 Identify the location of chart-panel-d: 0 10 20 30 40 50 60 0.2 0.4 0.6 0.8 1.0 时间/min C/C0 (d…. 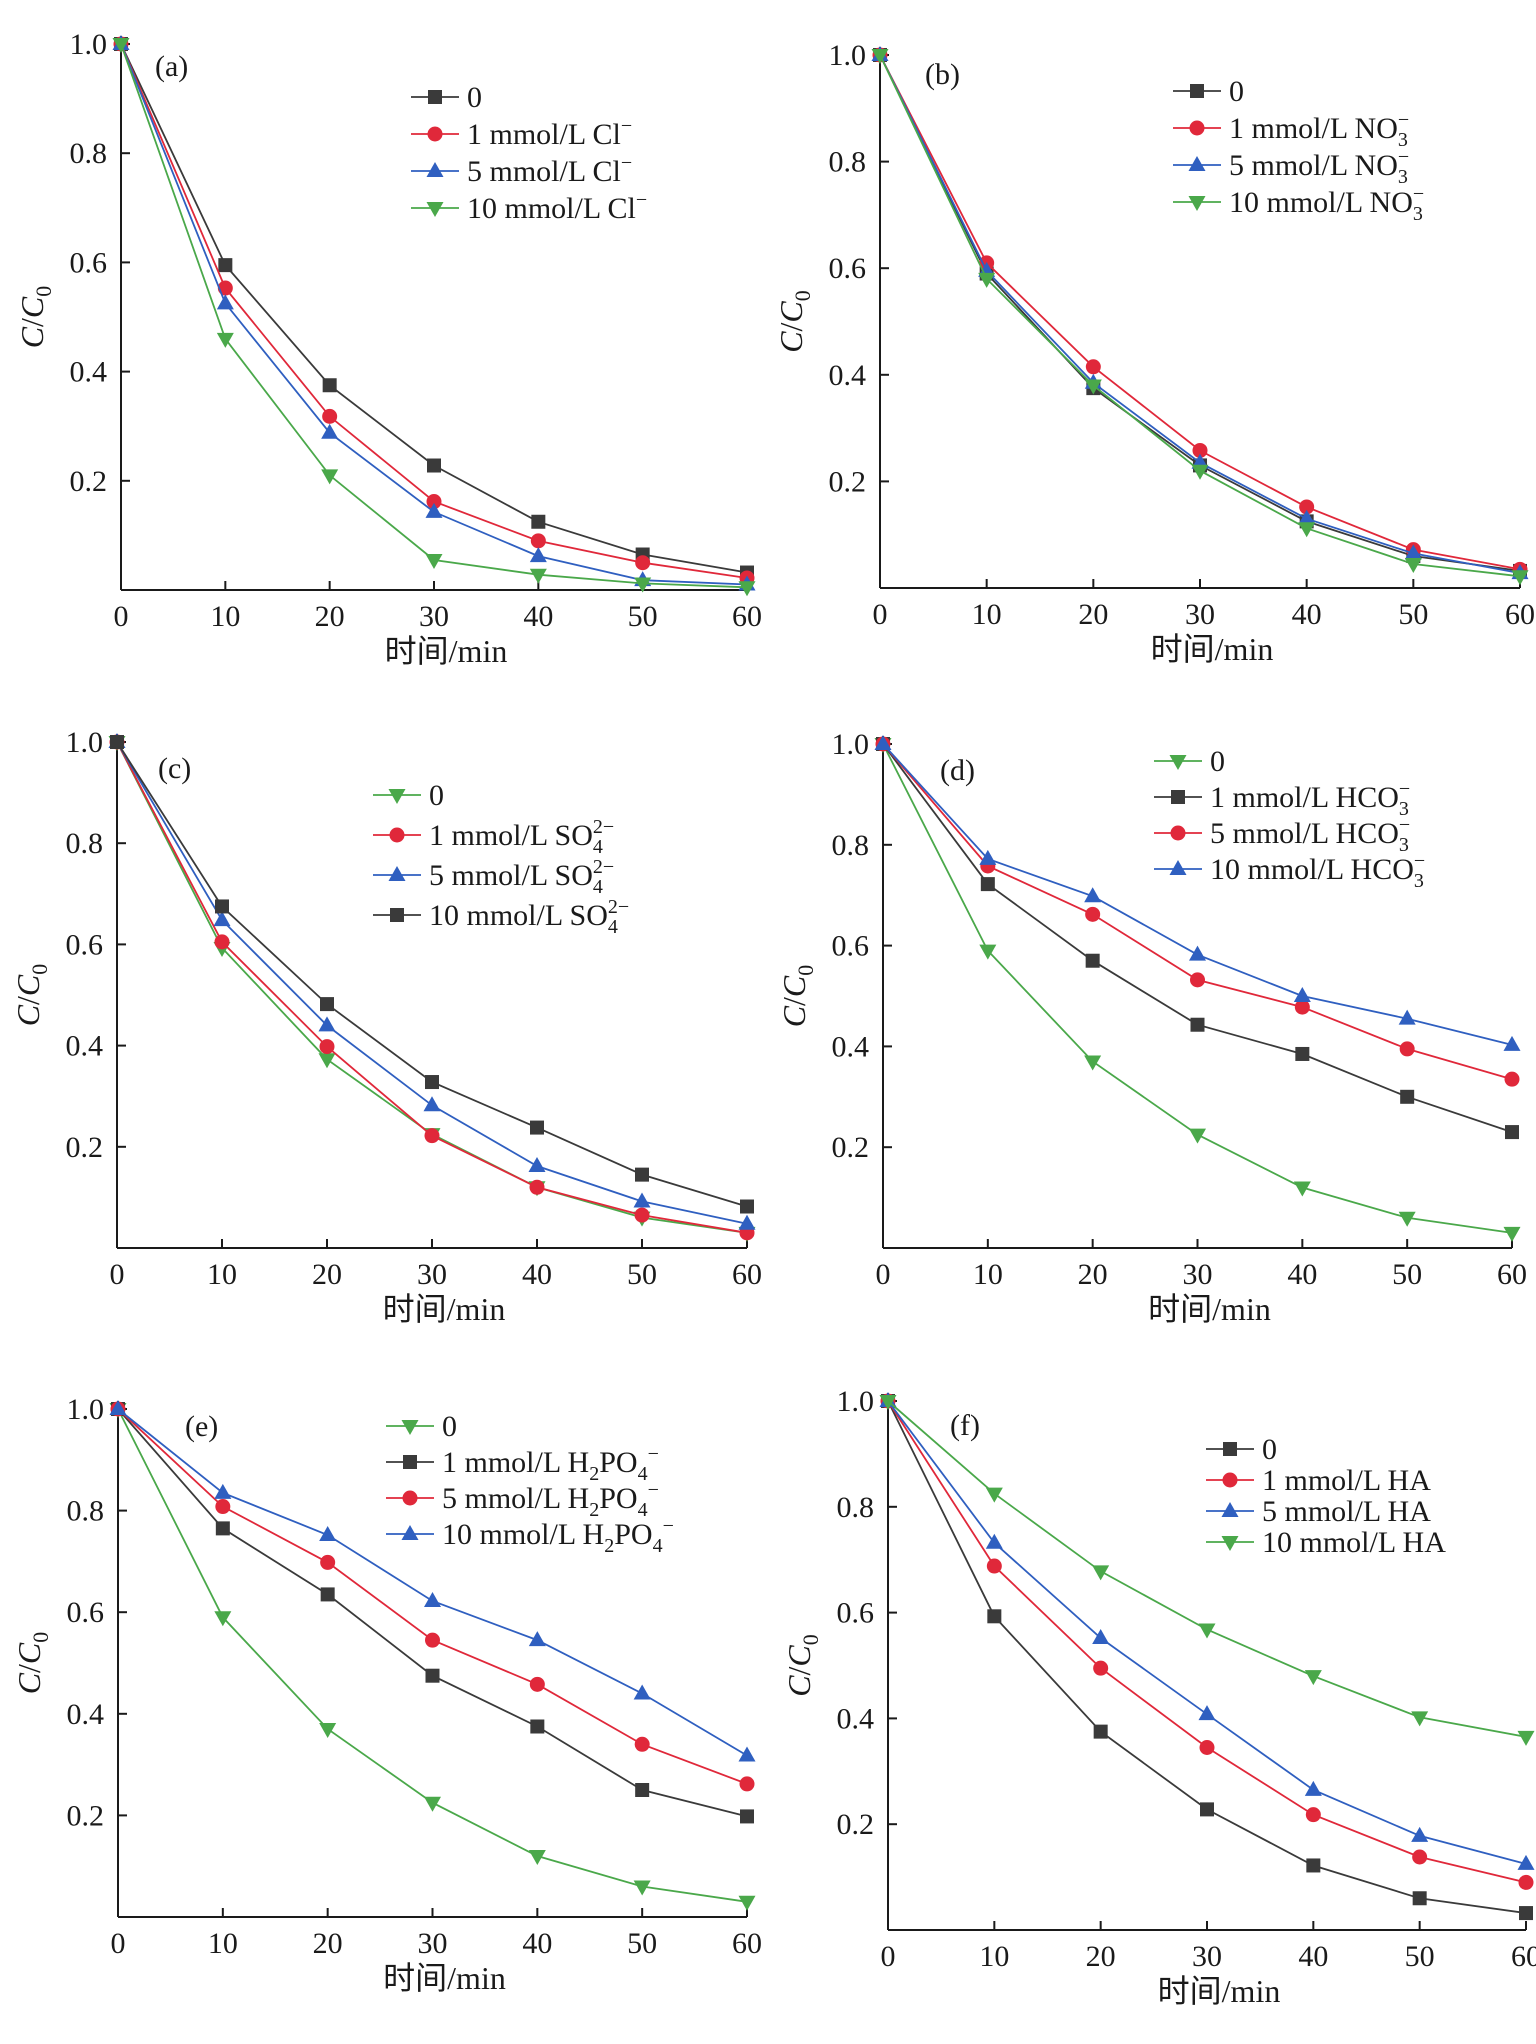
(1151, 1027).